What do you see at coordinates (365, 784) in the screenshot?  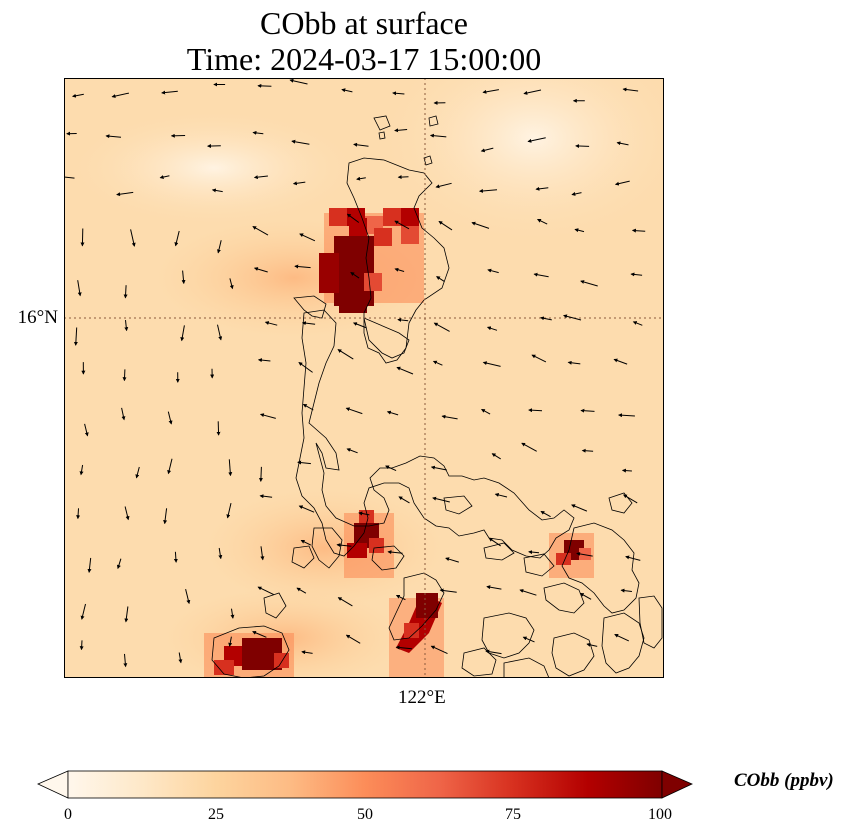 I see `colorbar-gradient` at bounding box center [365, 784].